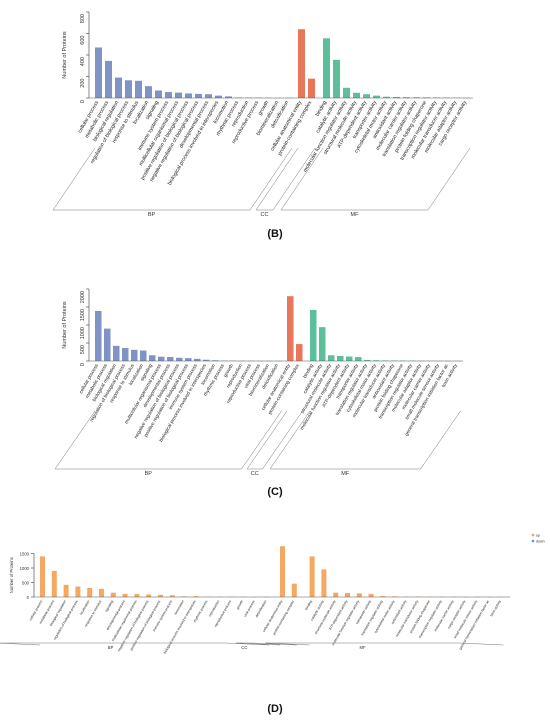 This screenshot has height=723, width=550. Describe the element at coordinates (240, 604) in the screenshot. I see `x-tick-label: growth` at that location.